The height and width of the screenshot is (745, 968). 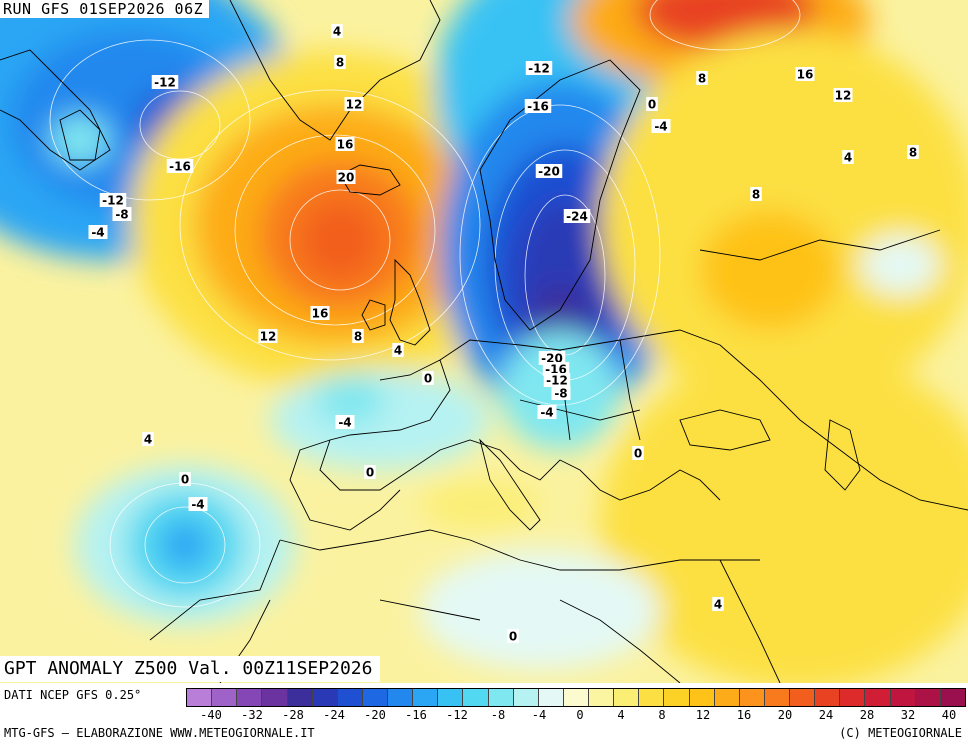 I want to click on legend-tick: 28, so click(x=867, y=715).